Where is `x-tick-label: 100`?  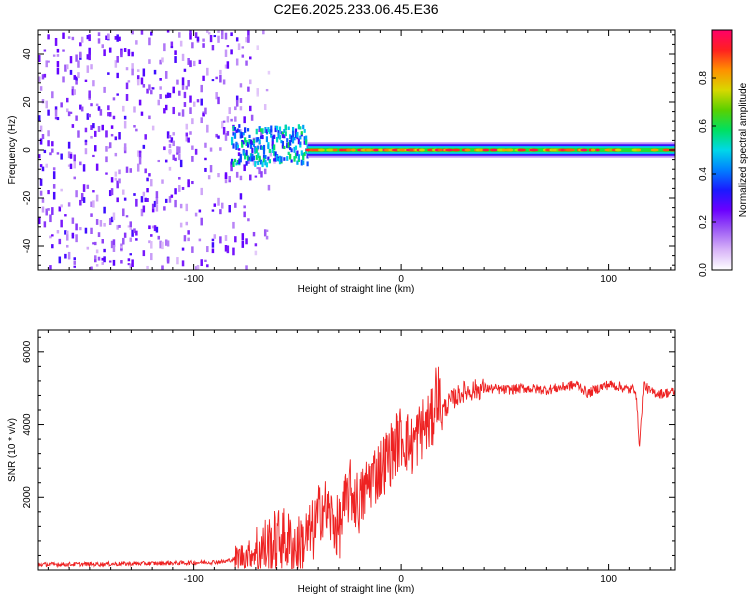 x-tick-label: 100 is located at coordinates (608, 279).